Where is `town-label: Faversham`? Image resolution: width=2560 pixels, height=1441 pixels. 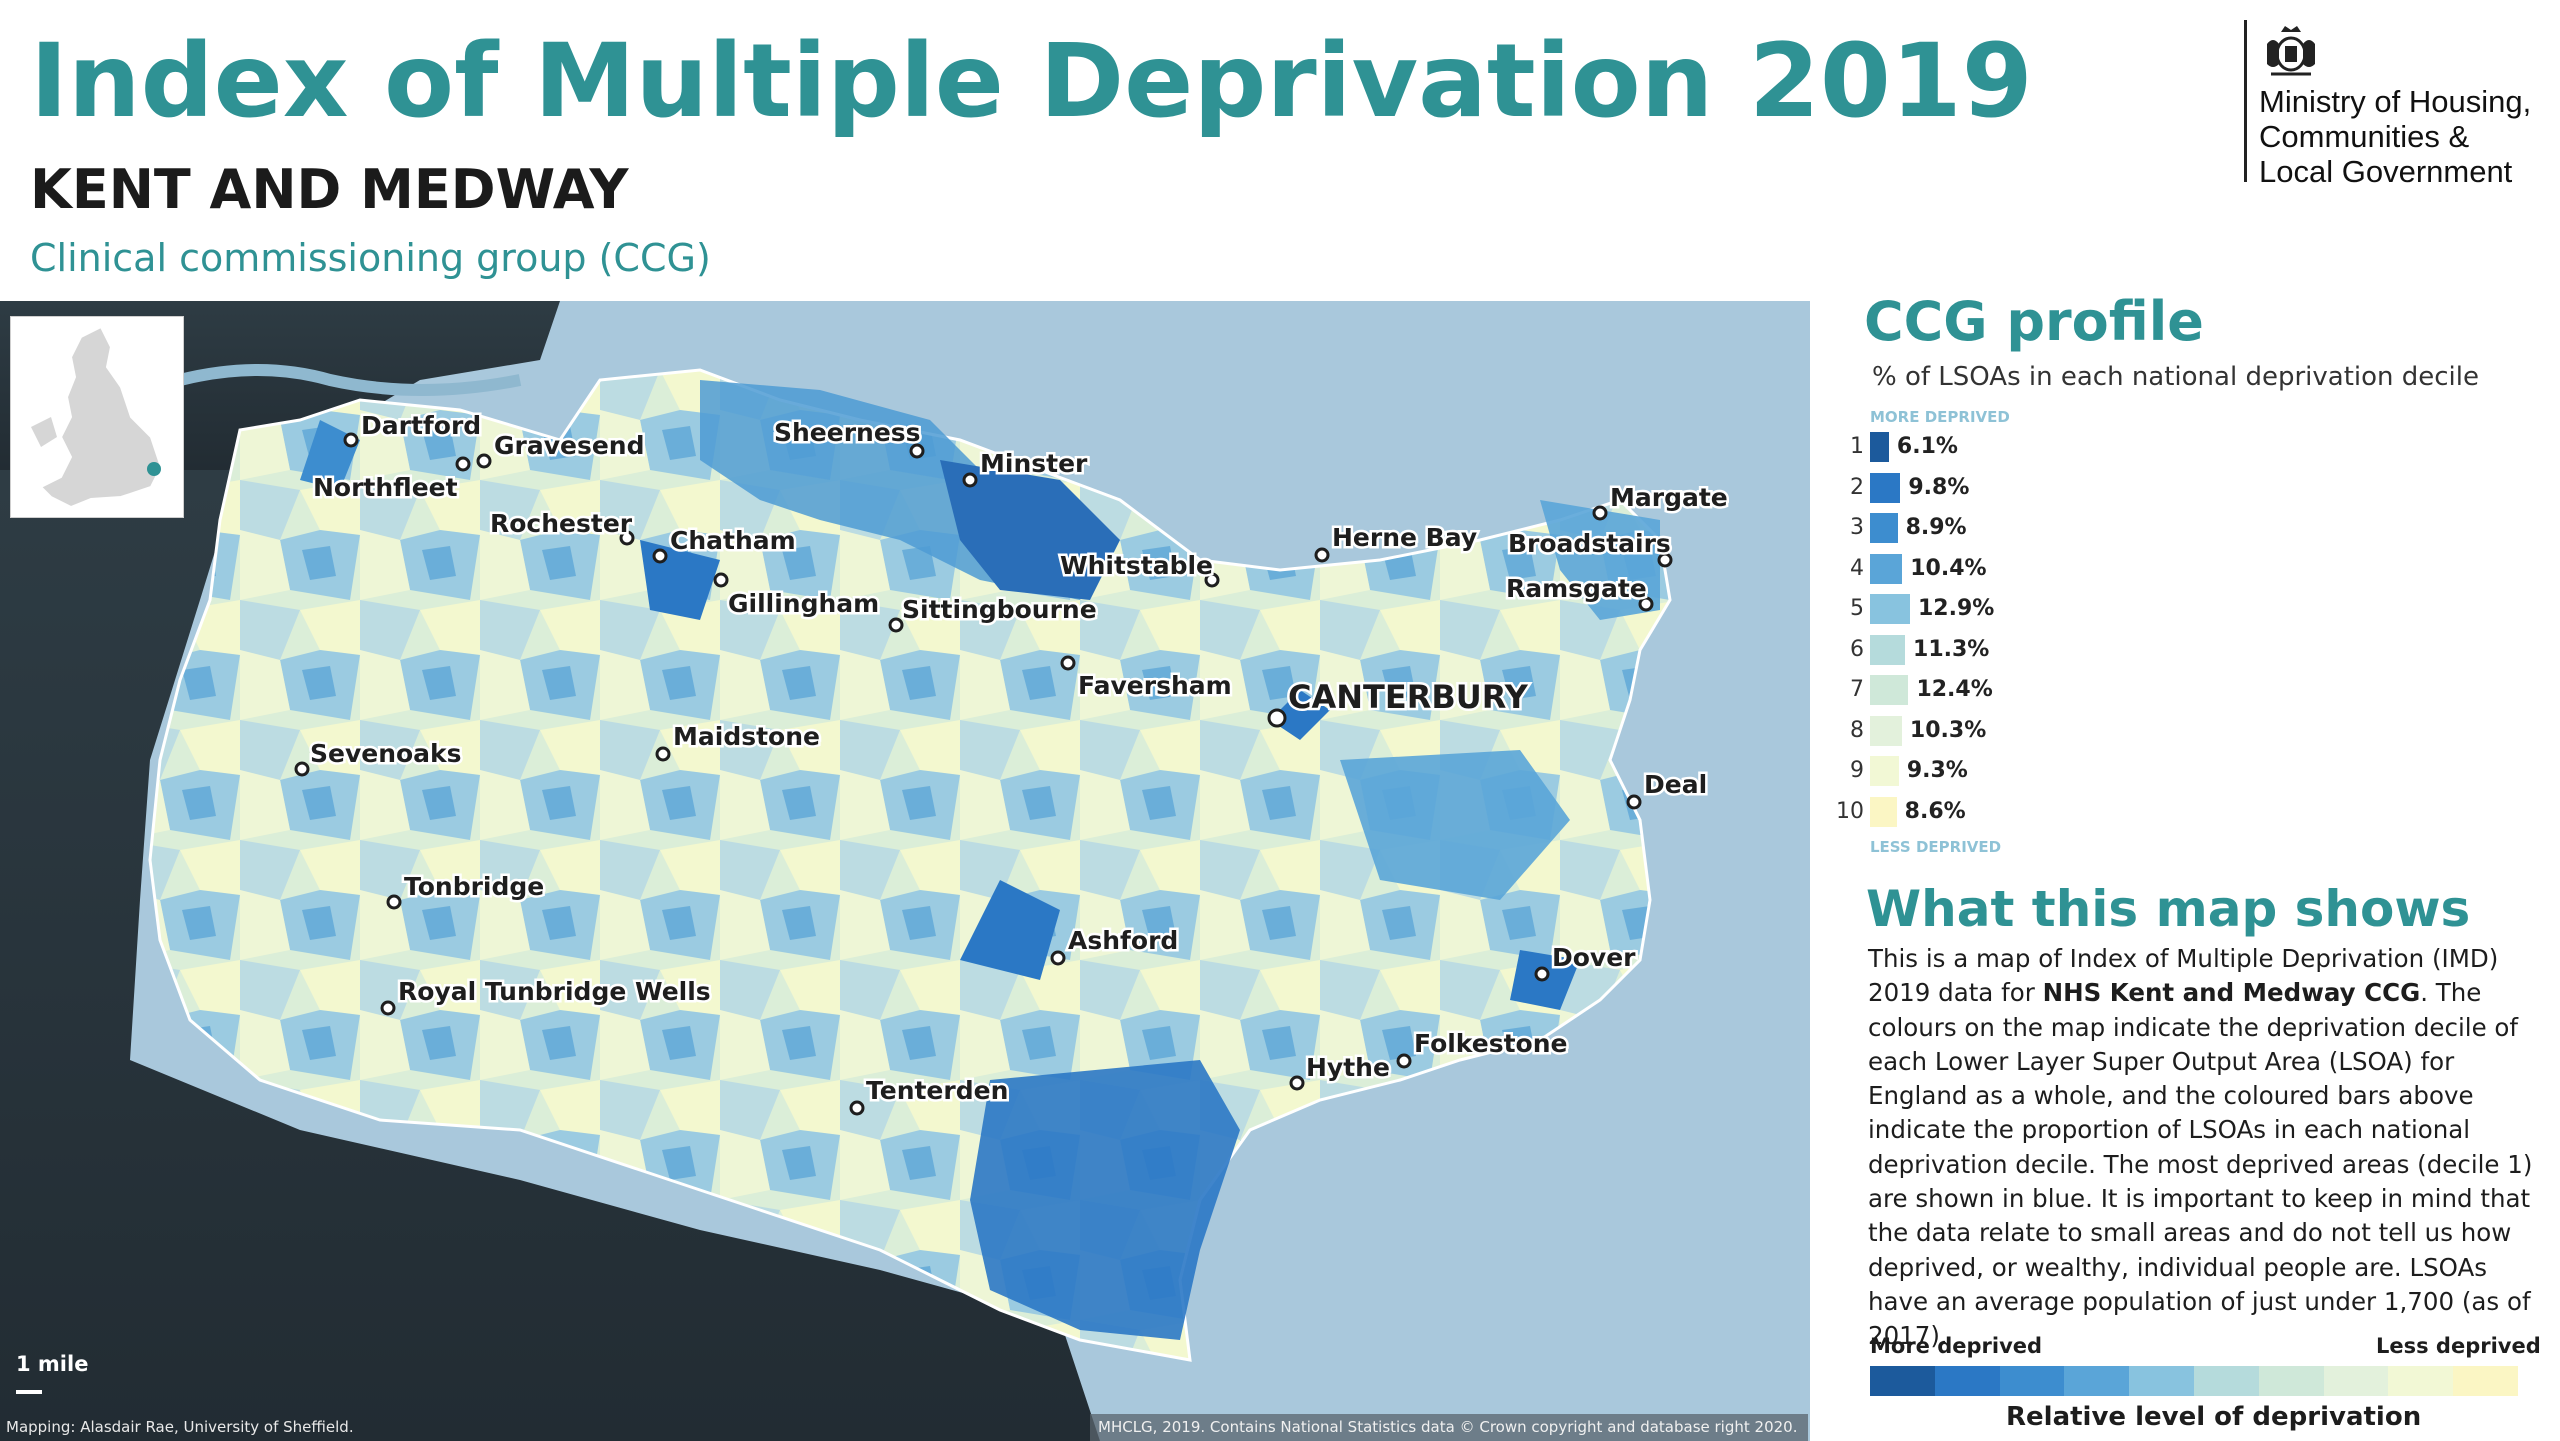 town-label: Faversham is located at coordinates (1155, 685).